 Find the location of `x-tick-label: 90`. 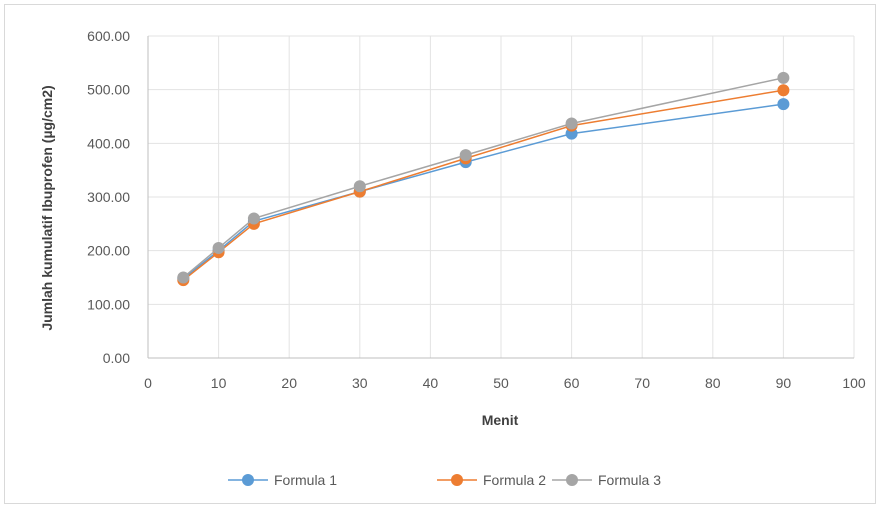

x-tick-label: 90 is located at coordinates (784, 383).